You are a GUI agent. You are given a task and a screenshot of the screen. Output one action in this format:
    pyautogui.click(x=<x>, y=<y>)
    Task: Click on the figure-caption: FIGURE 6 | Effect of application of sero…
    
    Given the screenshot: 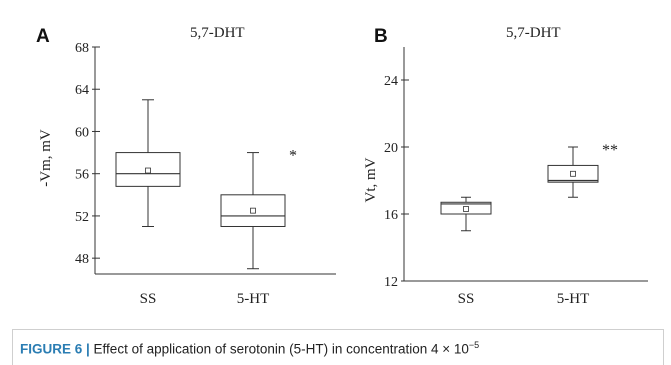 What is the action you would take?
    pyautogui.click(x=249, y=348)
    